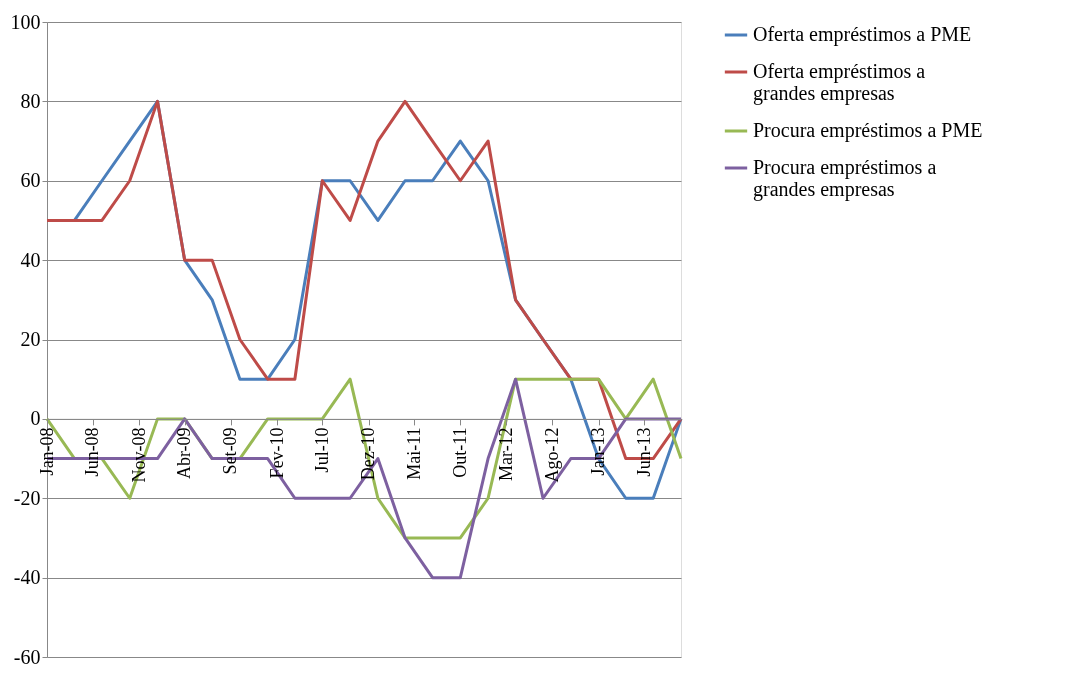  What do you see at coordinates (27, 497) in the screenshot?
I see `y-tick-label: -20` at bounding box center [27, 497].